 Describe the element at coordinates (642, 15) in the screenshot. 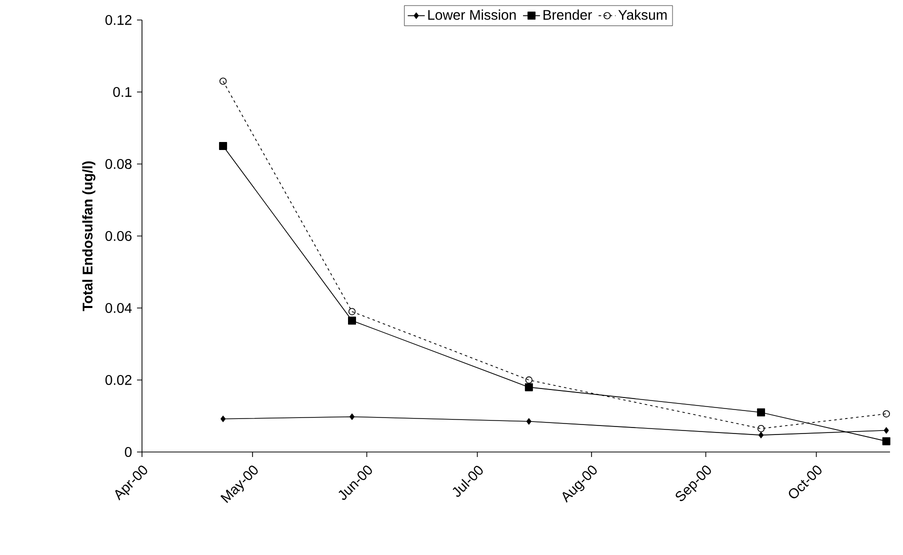

I see `legend-label: Yaksum` at that location.